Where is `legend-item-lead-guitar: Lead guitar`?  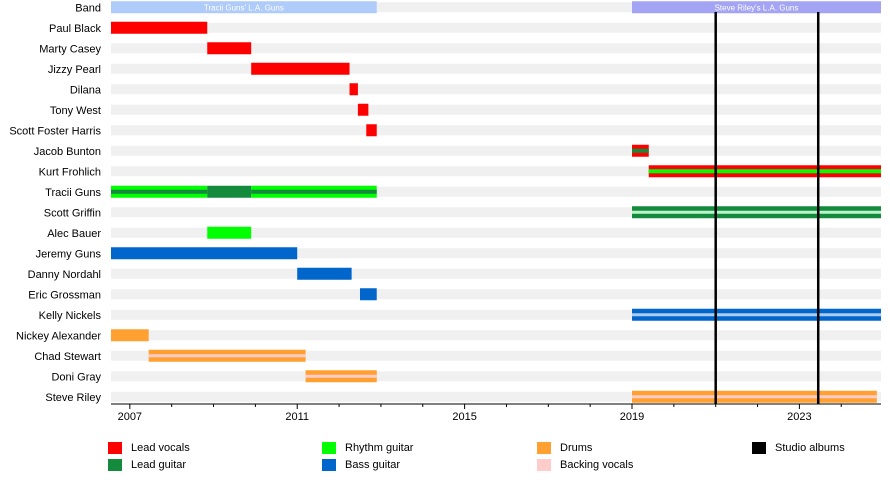
legend-item-lead-guitar: Lead guitar is located at coordinates (147, 465).